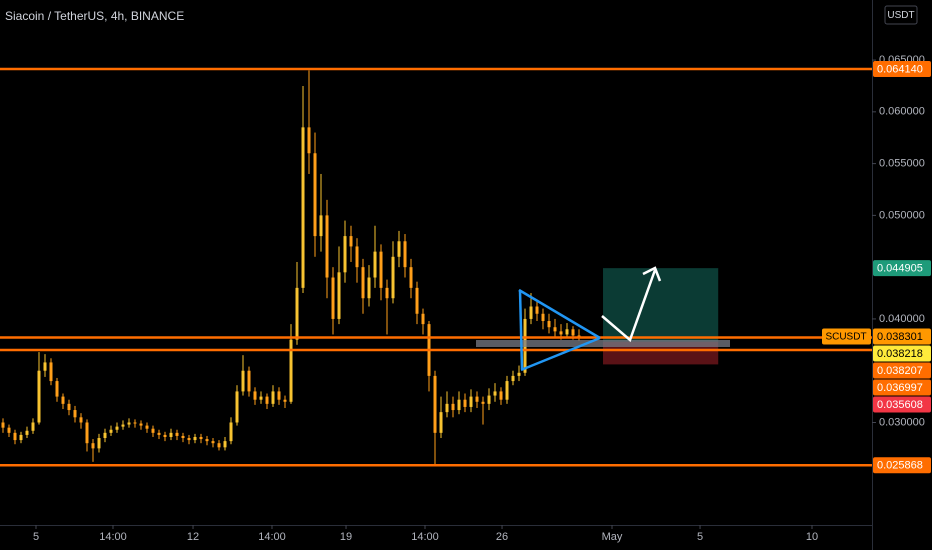 The image size is (932, 550). What do you see at coordinates (661, 353) in the screenshot?
I see `stop-zone` at bounding box center [661, 353].